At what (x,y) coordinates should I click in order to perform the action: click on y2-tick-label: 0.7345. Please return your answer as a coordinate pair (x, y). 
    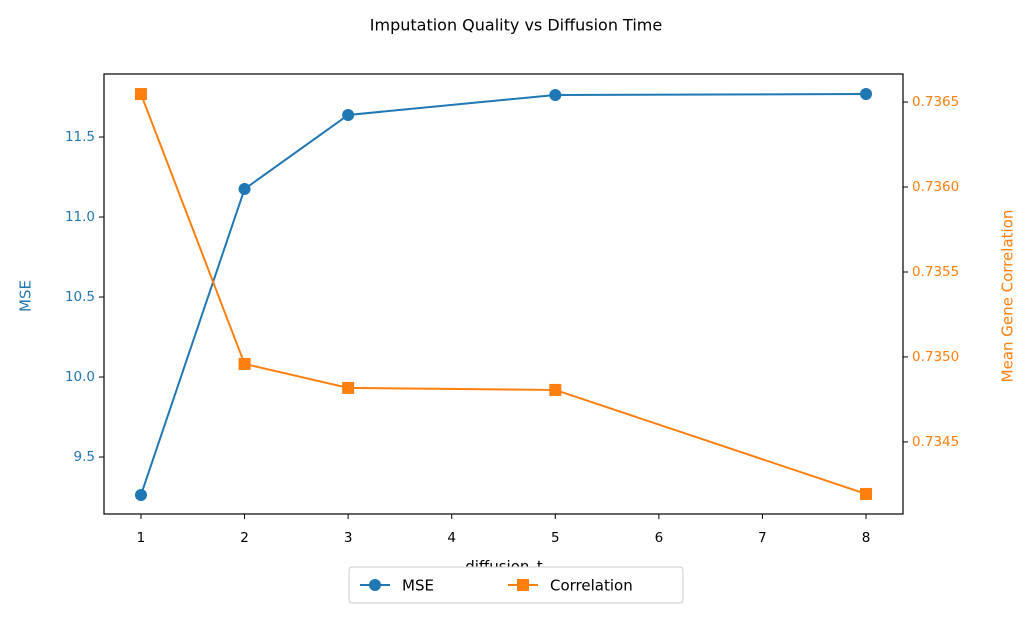
    Looking at the image, I should click on (935, 442).